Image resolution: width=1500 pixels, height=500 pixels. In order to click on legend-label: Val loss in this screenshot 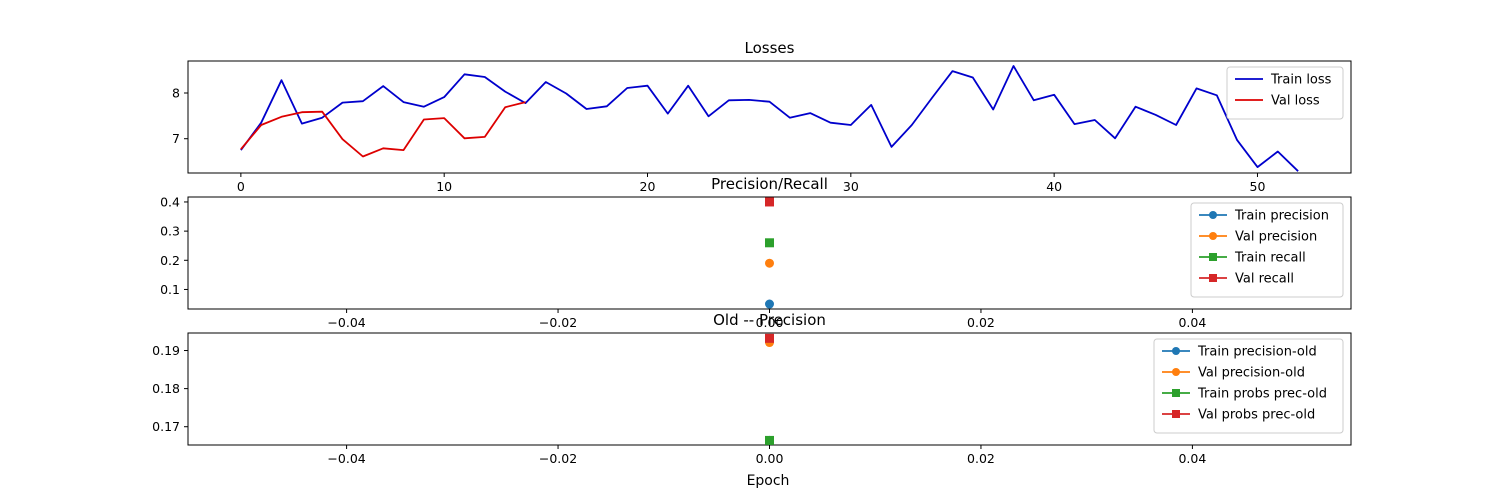, I will do `click(1295, 101)`.